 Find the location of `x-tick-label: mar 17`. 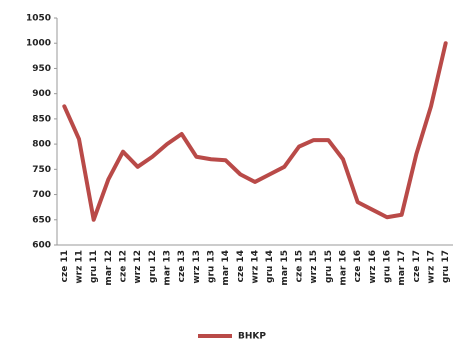

x-tick-label: mar 17 is located at coordinates (402, 268).